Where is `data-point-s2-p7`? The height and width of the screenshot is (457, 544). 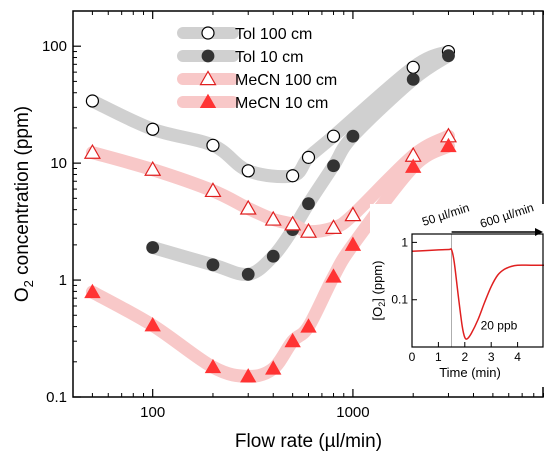 data-point-s2-p7 is located at coordinates (333, 227).